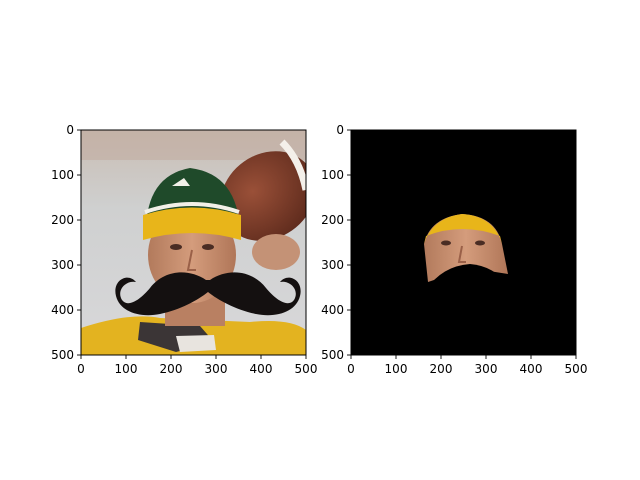 This screenshot has width=640, height=480. I want to click on football, so click(263, 196).